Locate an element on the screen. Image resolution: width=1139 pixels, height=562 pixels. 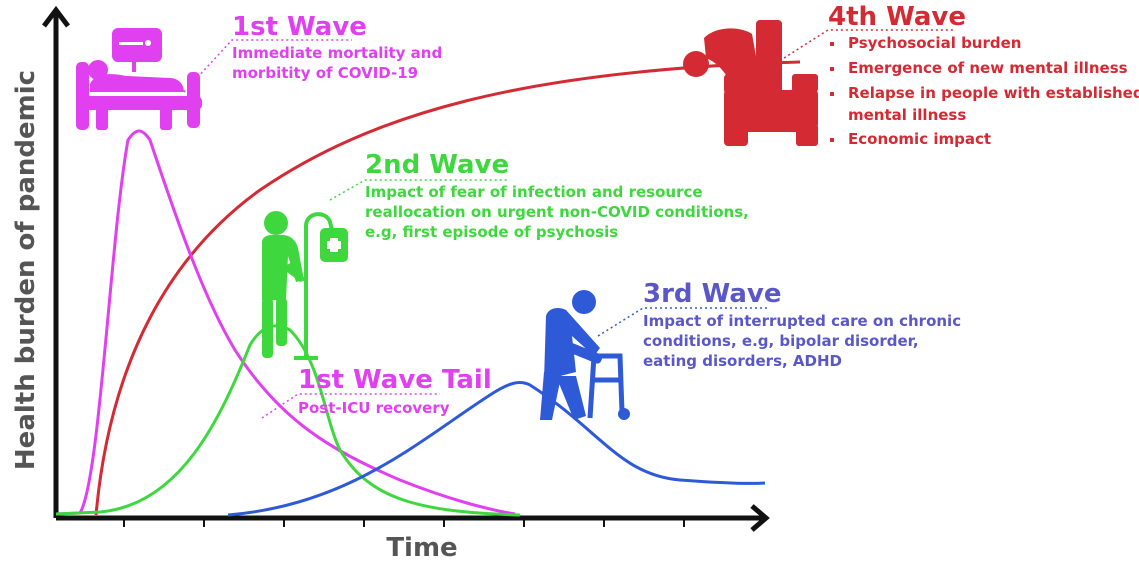
wave2-title: 2nd Wave is located at coordinates (437, 165).